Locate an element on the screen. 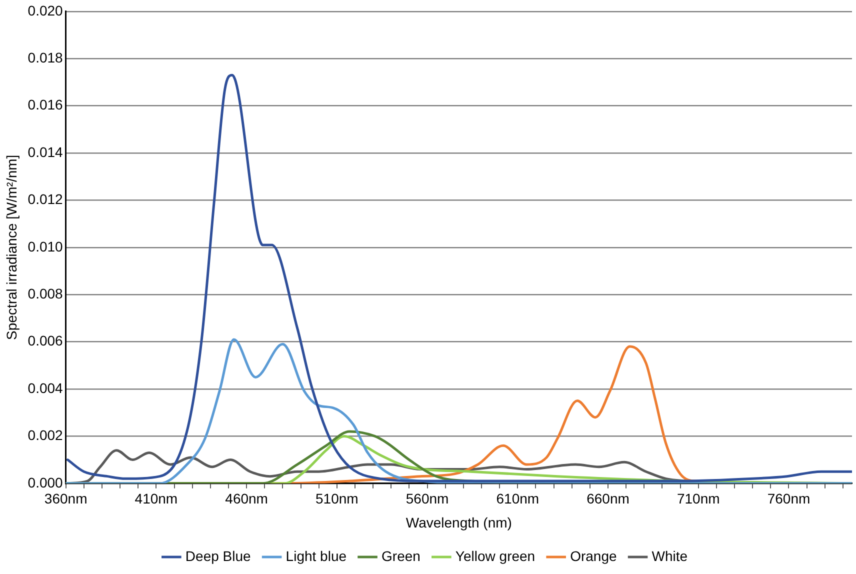 This screenshot has height=574, width=856. y-tick-label: 0.002 is located at coordinates (46, 435).